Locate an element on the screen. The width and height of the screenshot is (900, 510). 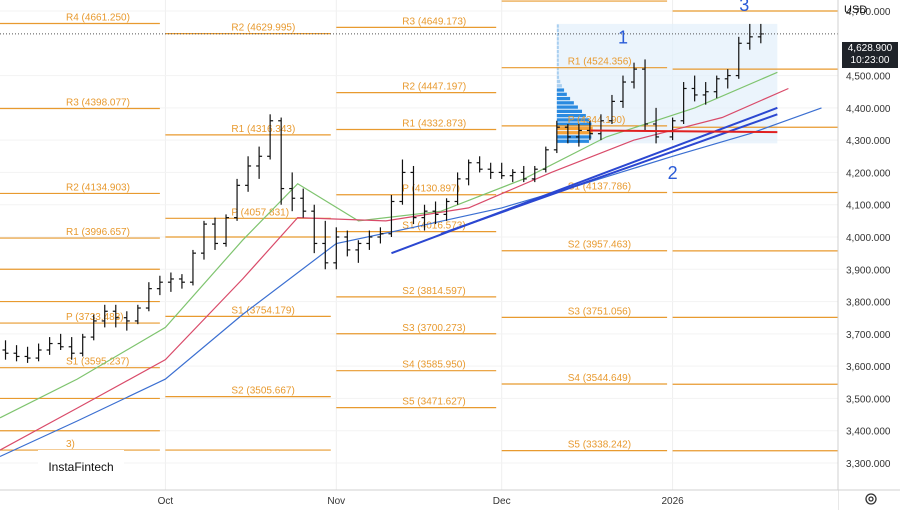
wave-label: 1 is located at coordinates (623, 37).